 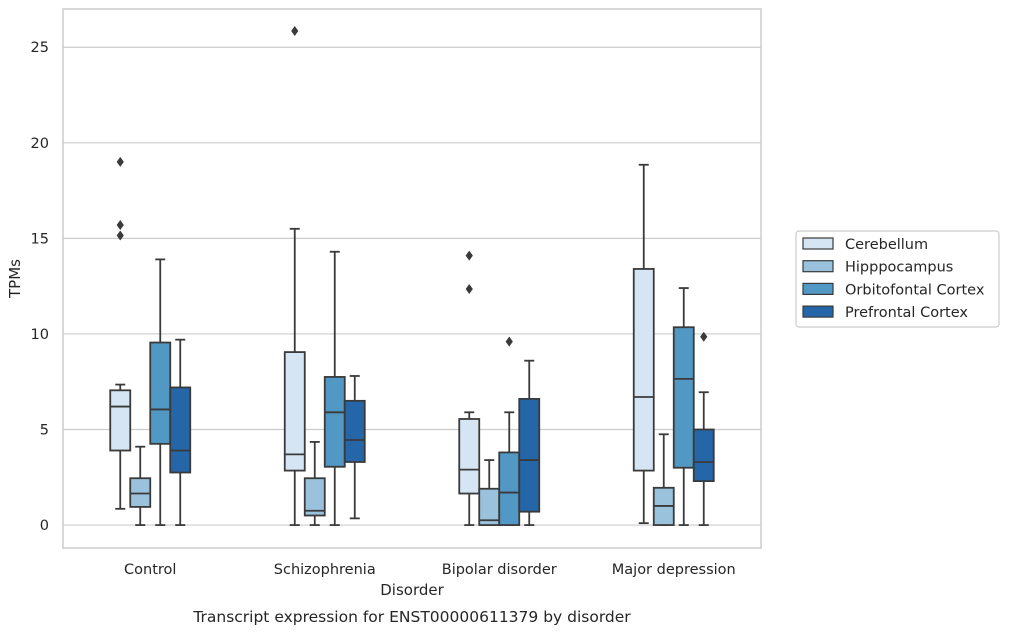 I want to click on y-axis-title: TPMs, so click(x=15, y=279).